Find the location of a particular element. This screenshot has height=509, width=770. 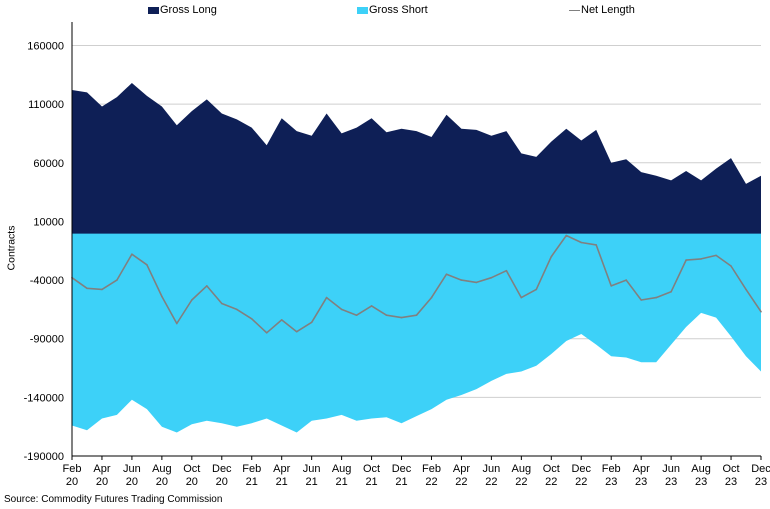

legend-label-gross-long: Gross Long is located at coordinates (188, 10).